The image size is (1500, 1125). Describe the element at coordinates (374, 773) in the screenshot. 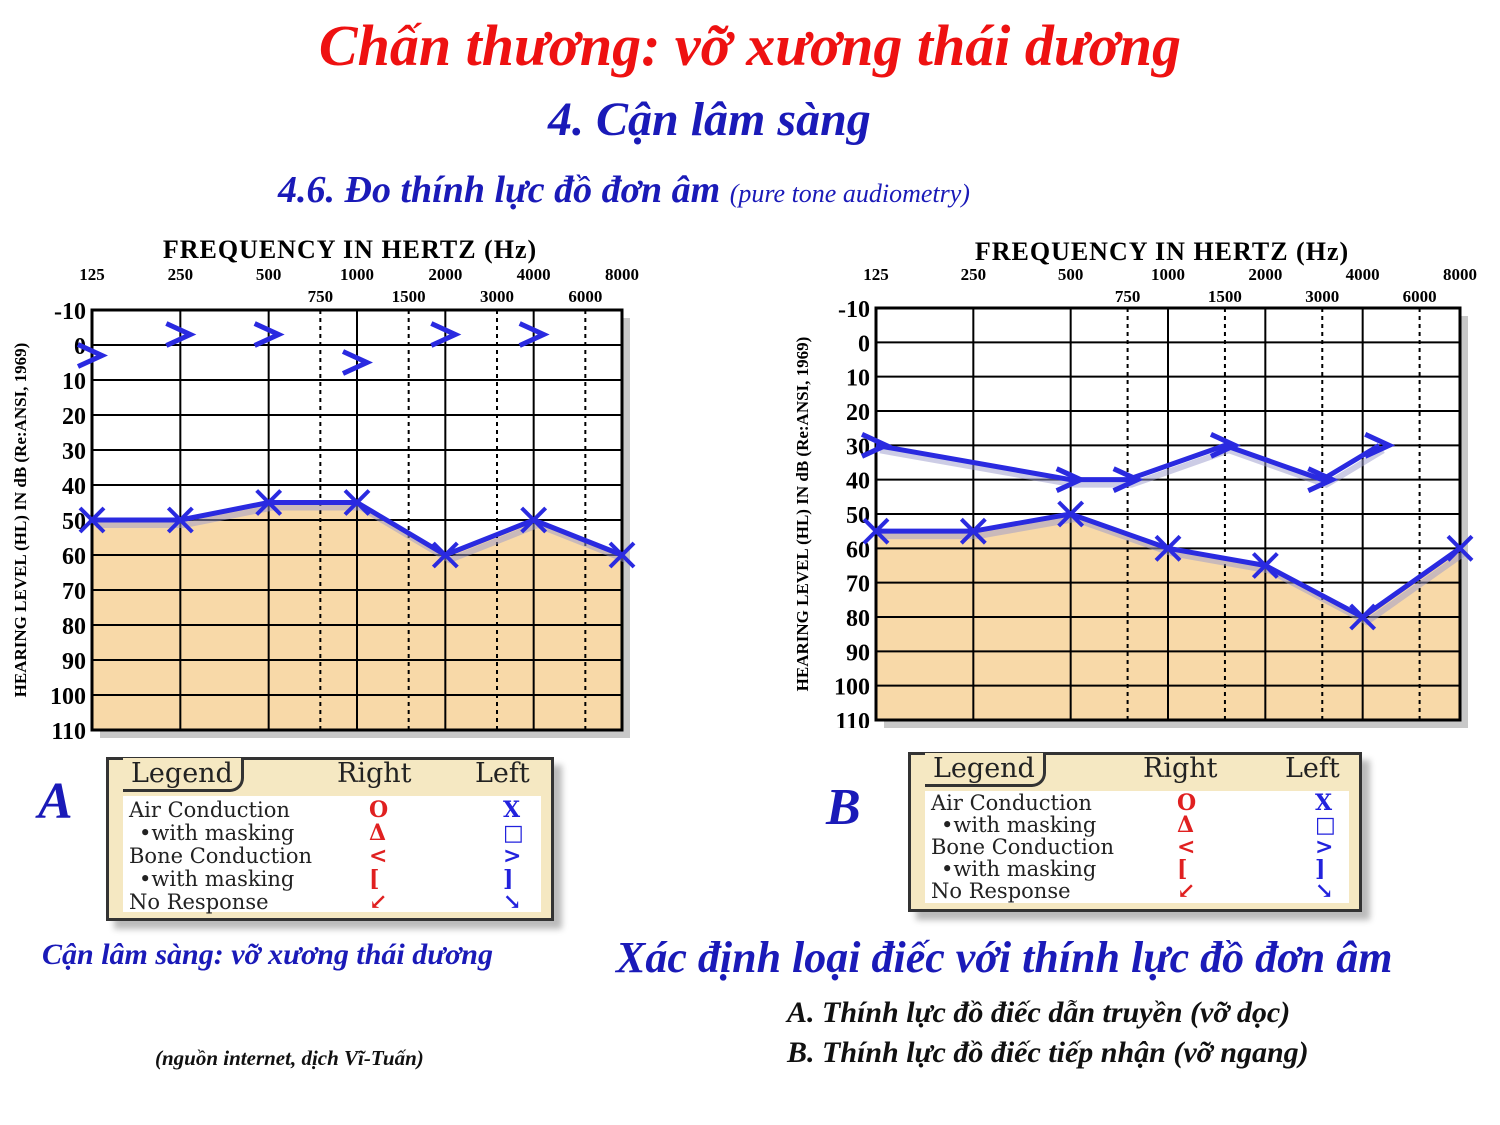

I see `legend-right-header: Right` at that location.